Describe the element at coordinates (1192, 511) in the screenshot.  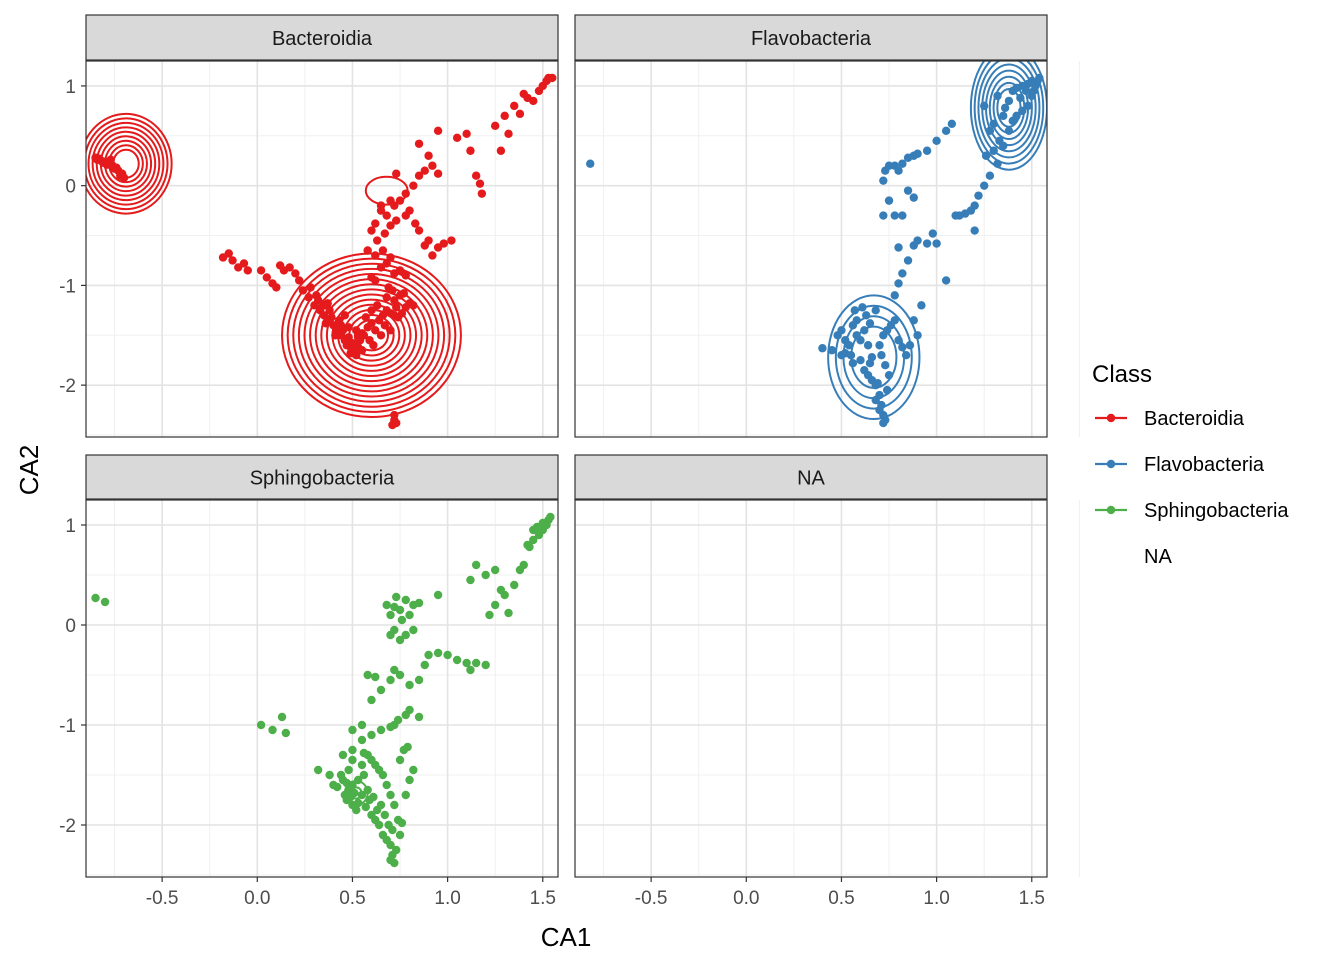
I see `legend-item: Sphingobacteria` at that location.